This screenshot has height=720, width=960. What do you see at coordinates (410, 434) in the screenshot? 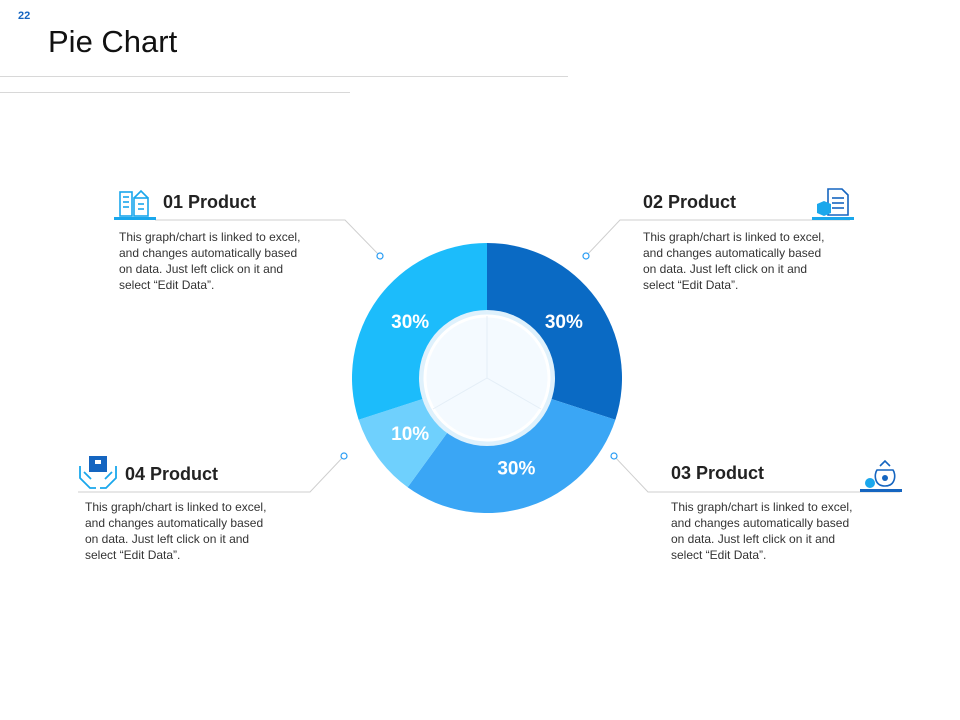
I see `pie-slice-label-3: 10%` at bounding box center [410, 434].